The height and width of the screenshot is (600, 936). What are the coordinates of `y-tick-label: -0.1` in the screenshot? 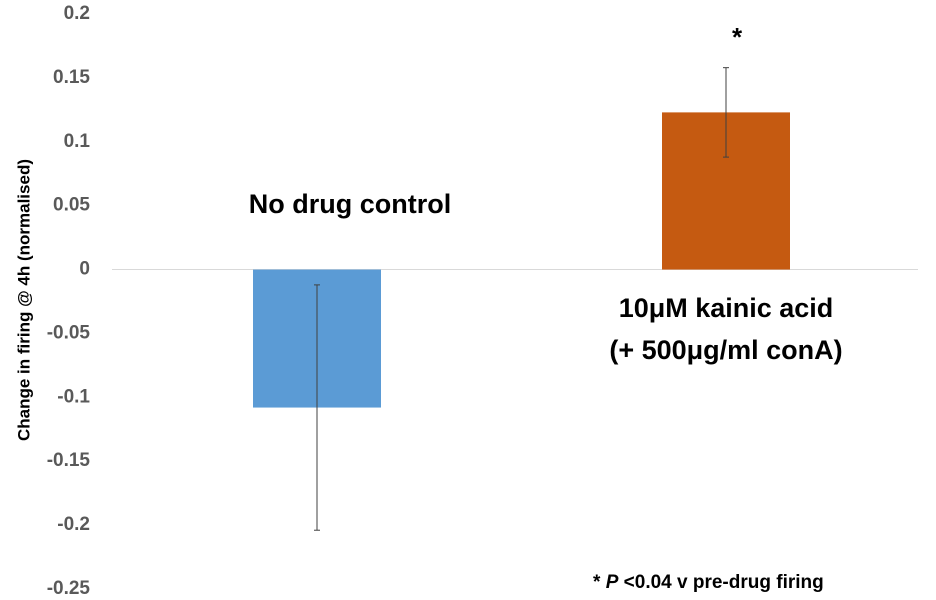 It's located at (73, 396).